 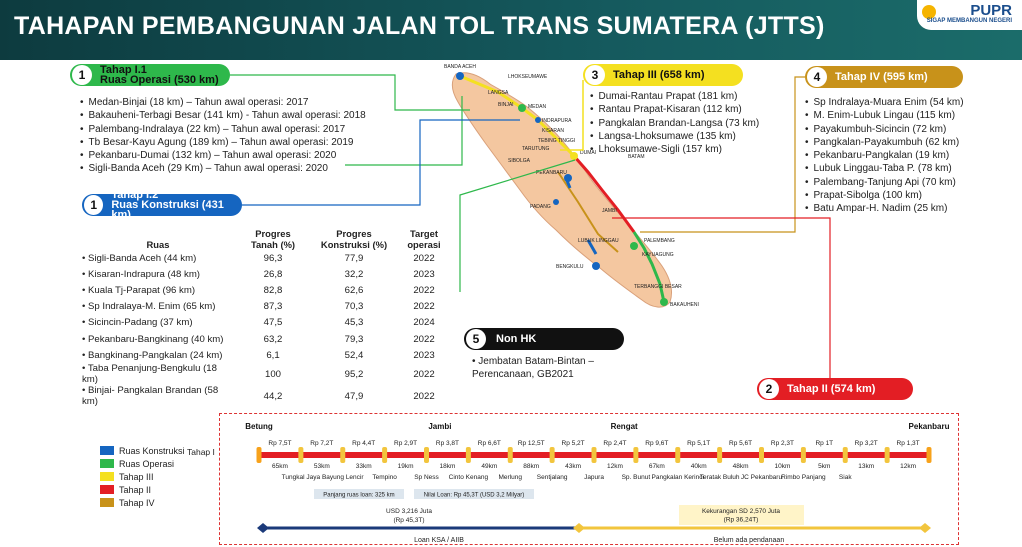 What do you see at coordinates (408, 520) in the screenshot?
I see `usd-rp-label: (Rp 45,3T)` at bounding box center [408, 520].